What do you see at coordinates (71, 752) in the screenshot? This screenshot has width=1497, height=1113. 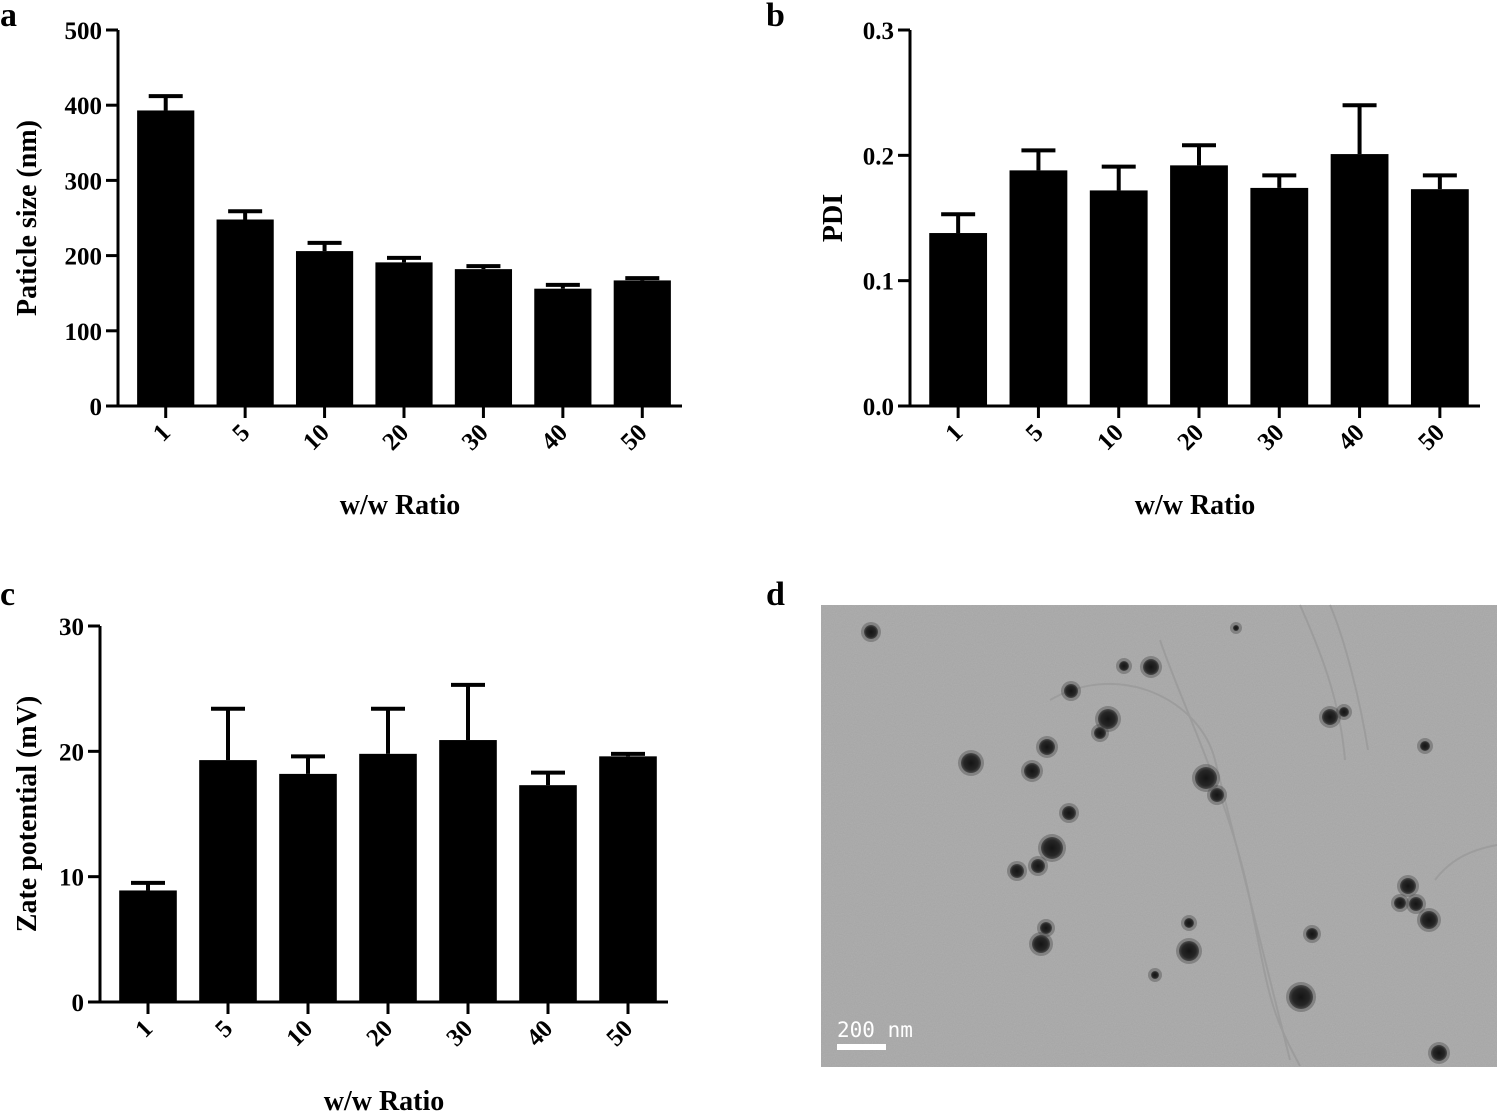 I see `chart-c-y-tick-label: 20` at bounding box center [71, 752].